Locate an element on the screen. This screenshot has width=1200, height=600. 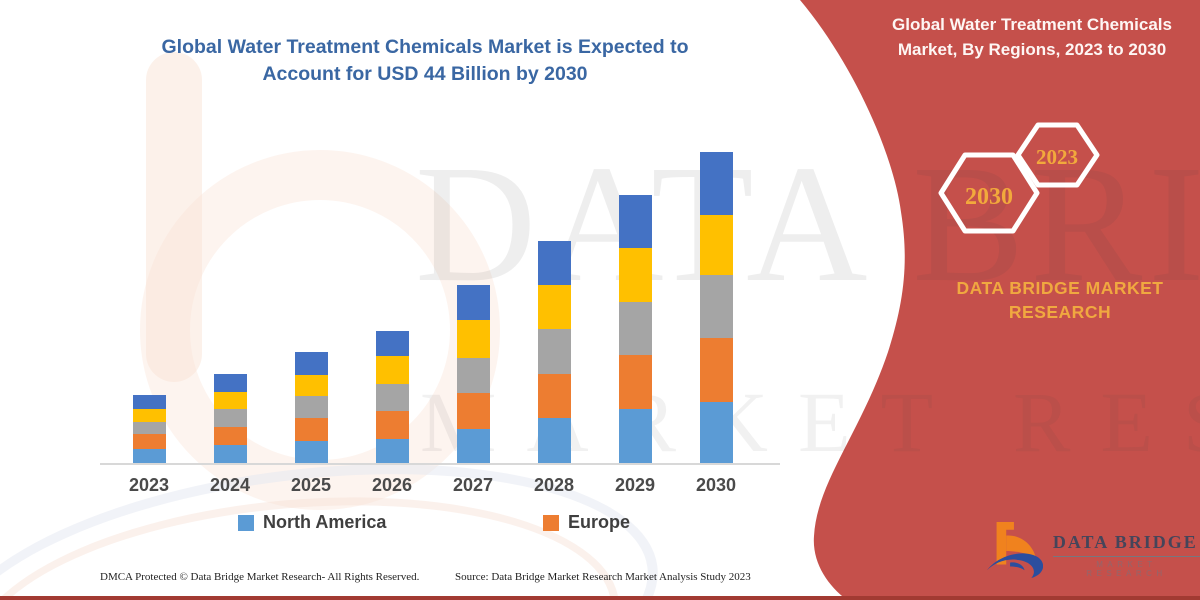
bar-2023 is located at coordinates (149, 429).